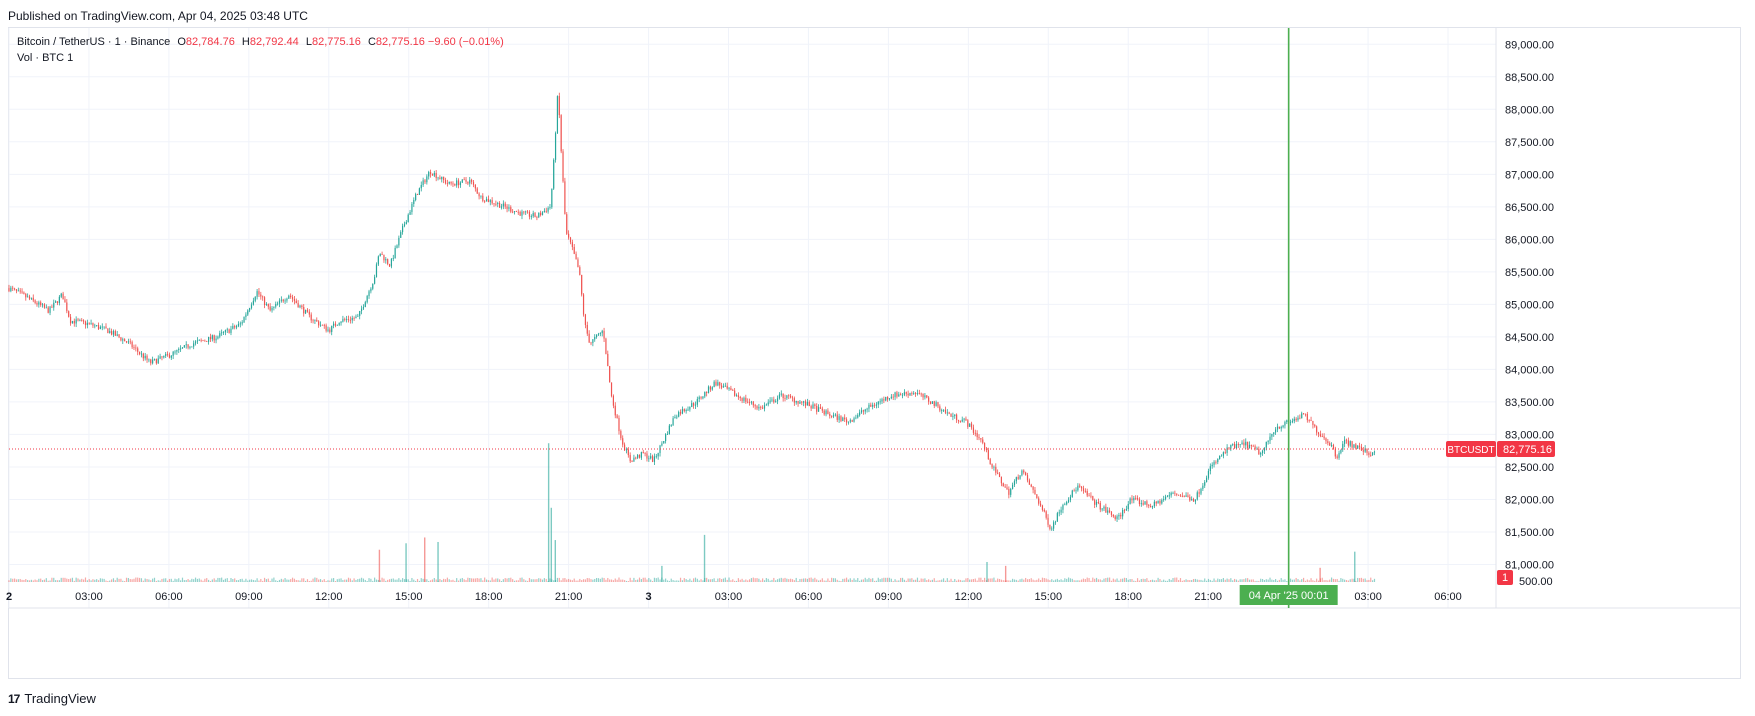 The height and width of the screenshot is (716, 1755). I want to click on volume-label: Vol · BTC, so click(41, 58).